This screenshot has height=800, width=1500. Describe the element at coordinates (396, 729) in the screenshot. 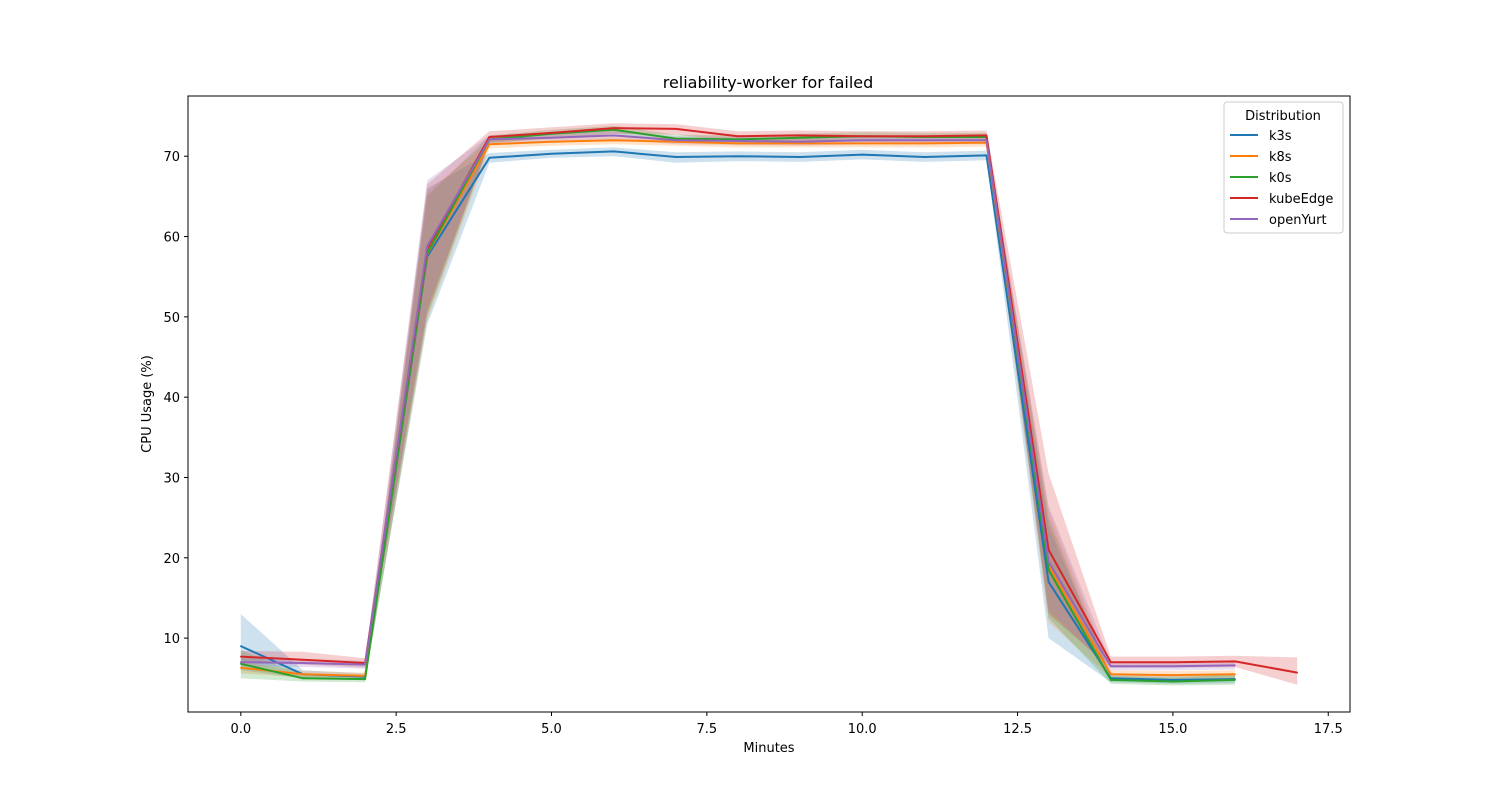

I see `x-tick-label: 2.5` at that location.